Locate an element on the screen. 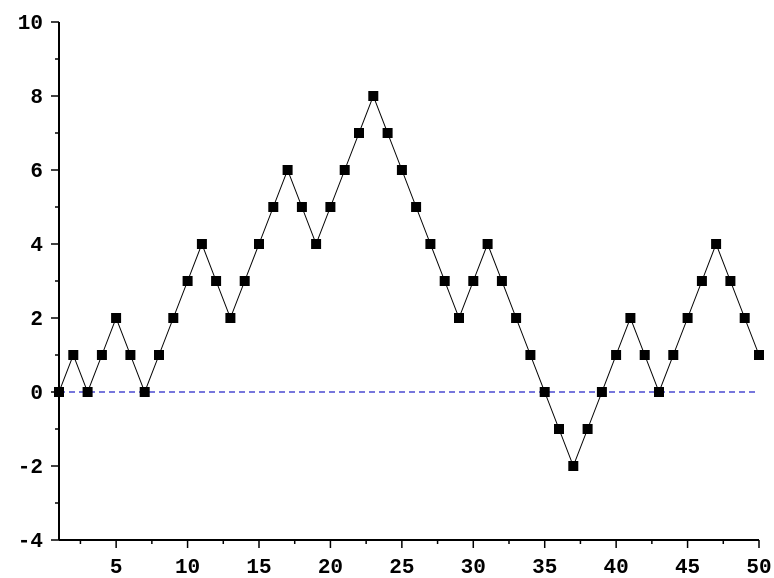 The height and width of the screenshot is (578, 774). x-tick-label: 35 is located at coordinates (544, 567).